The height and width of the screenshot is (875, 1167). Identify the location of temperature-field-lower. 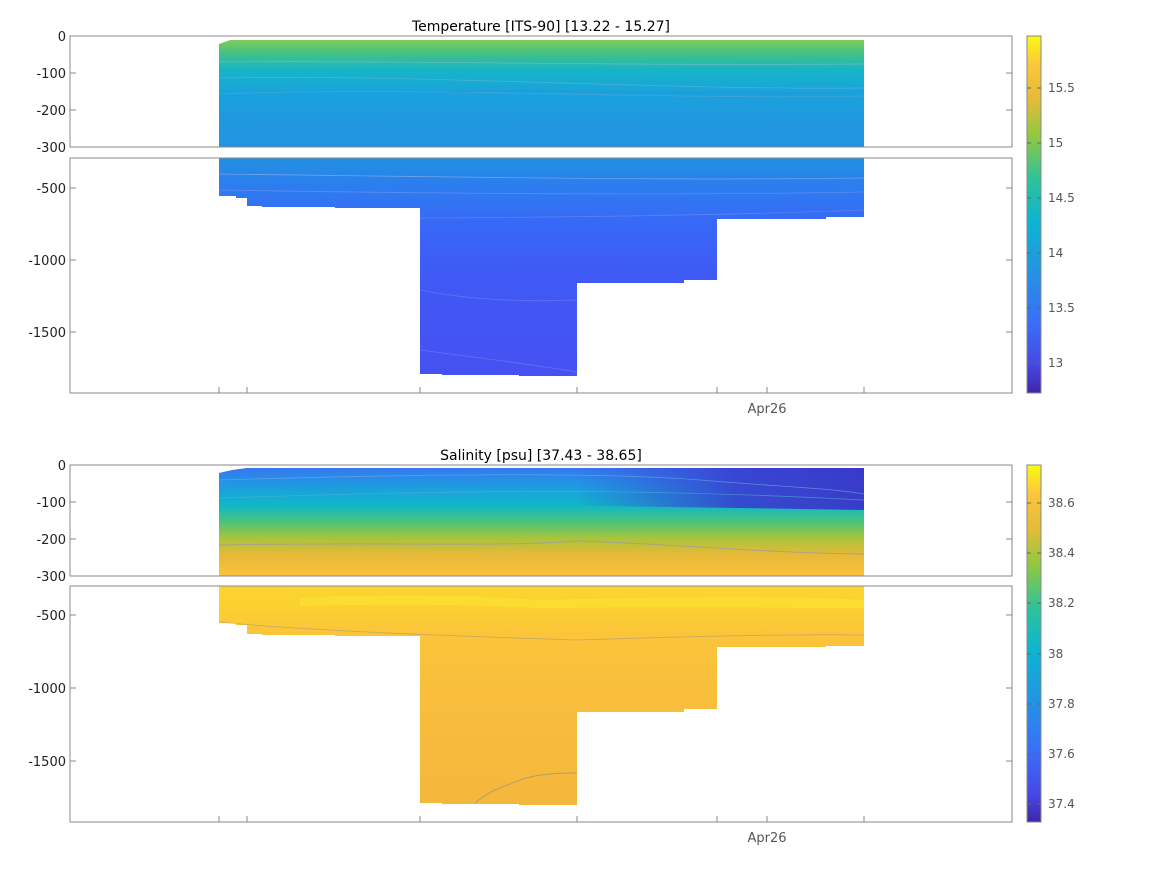
(541, 267).